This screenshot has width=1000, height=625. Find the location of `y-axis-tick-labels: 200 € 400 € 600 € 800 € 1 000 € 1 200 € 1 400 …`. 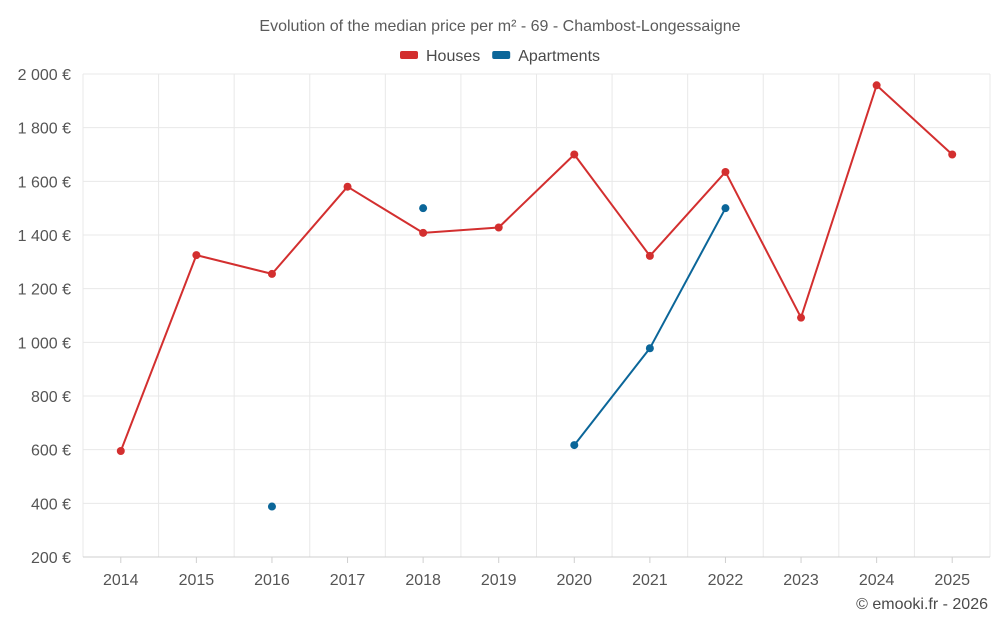

y-axis-tick-labels: 200 € 400 € 600 € 800 € 1 000 € 1 200 € 1 400 … is located at coordinates (44, 317).